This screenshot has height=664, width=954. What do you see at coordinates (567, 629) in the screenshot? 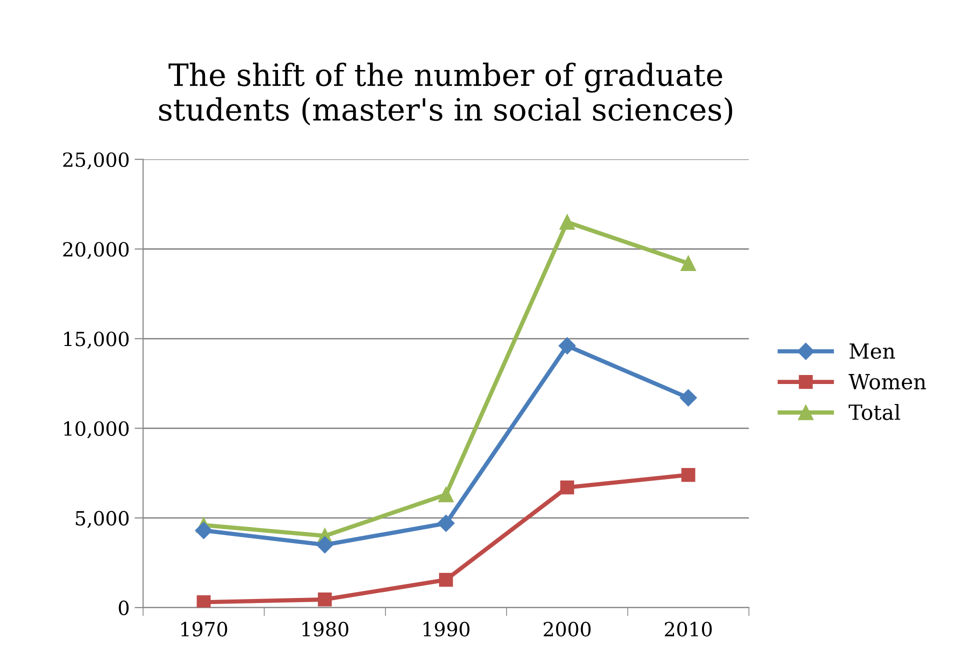
I see `x-tick-label: 2000` at bounding box center [567, 629].